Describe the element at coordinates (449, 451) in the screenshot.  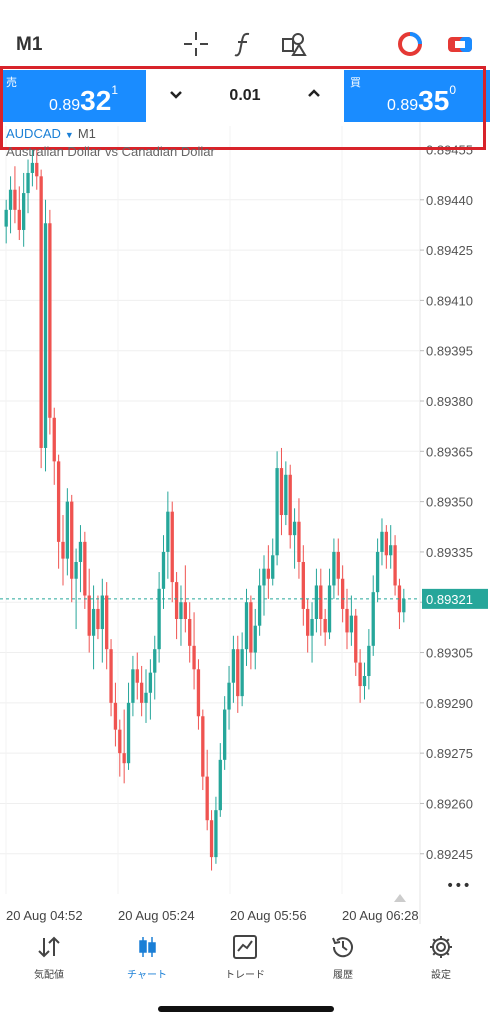
I see `y-tick-label: 0.89365` at that location.